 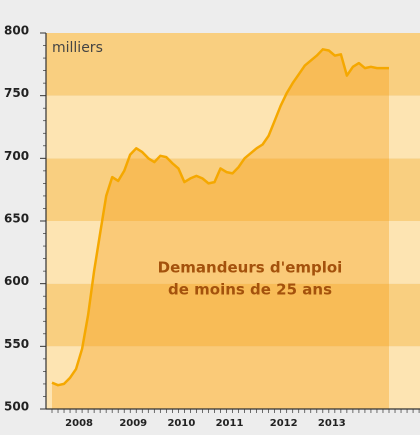 What do you see at coordinates (332, 423) in the screenshot?
I see `x-tick-label: 2013` at bounding box center [332, 423].